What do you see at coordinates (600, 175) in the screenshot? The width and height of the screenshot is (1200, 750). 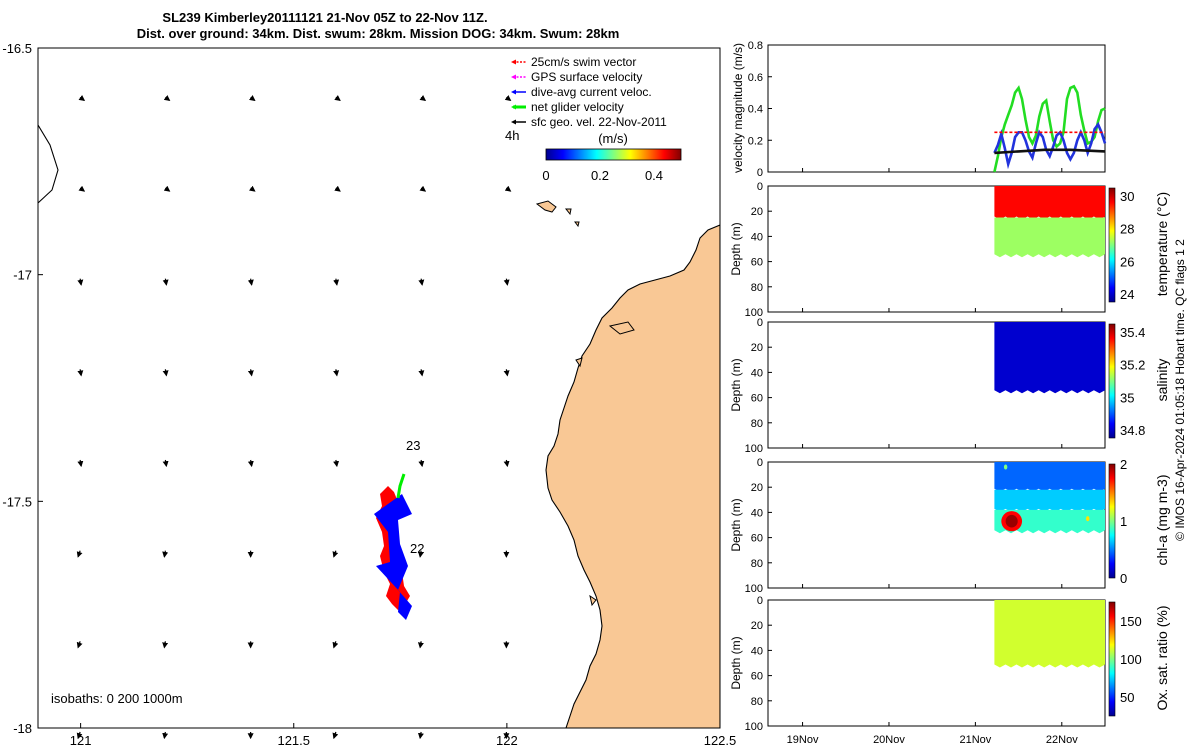 I see `map-colorbar-tick: 0.2` at bounding box center [600, 175].